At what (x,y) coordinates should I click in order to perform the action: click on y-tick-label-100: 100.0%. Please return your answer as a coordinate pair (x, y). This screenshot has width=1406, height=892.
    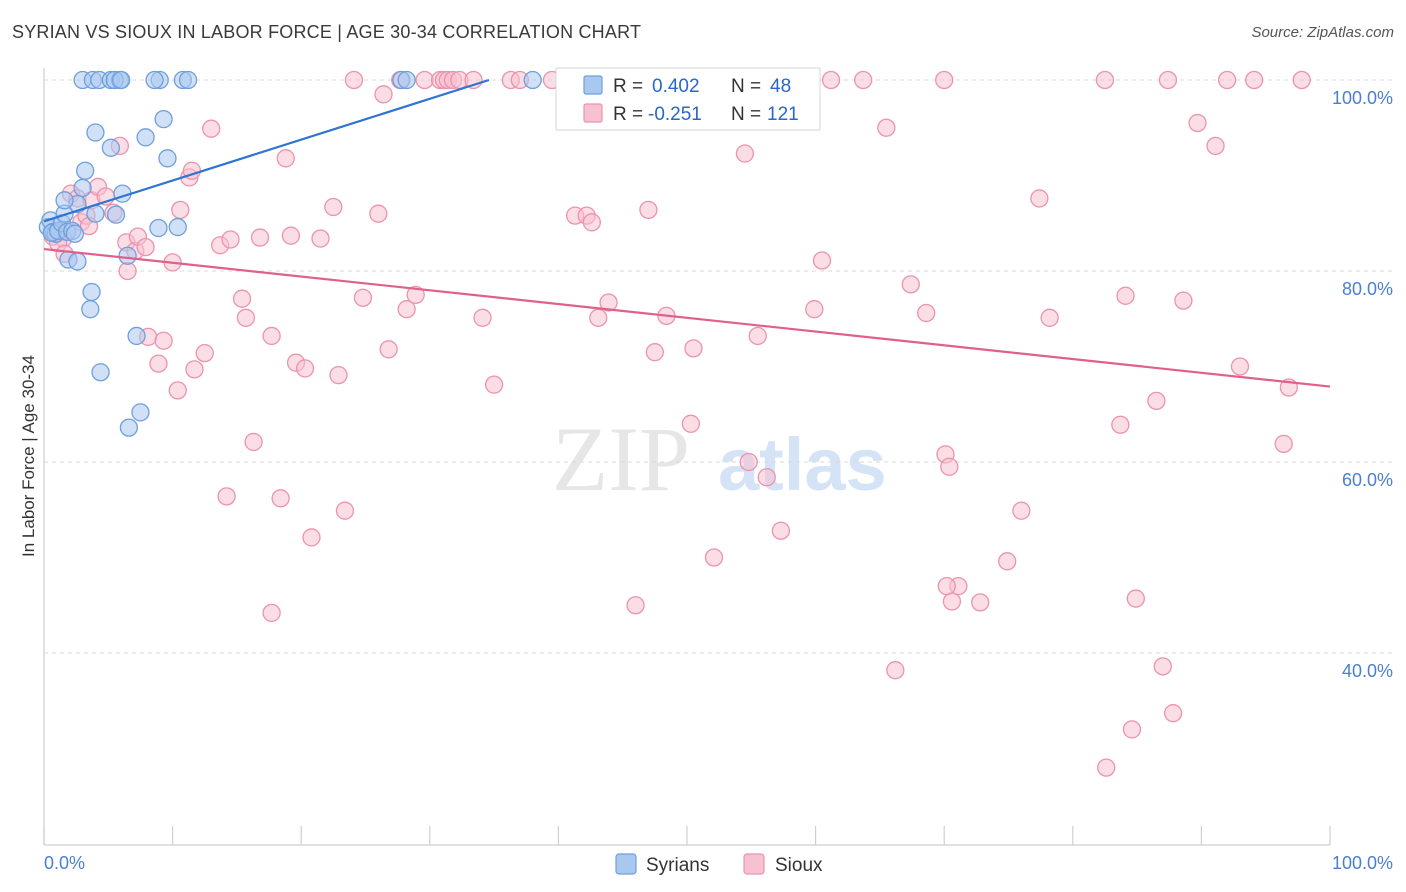
    Looking at the image, I should click on (1362, 98).